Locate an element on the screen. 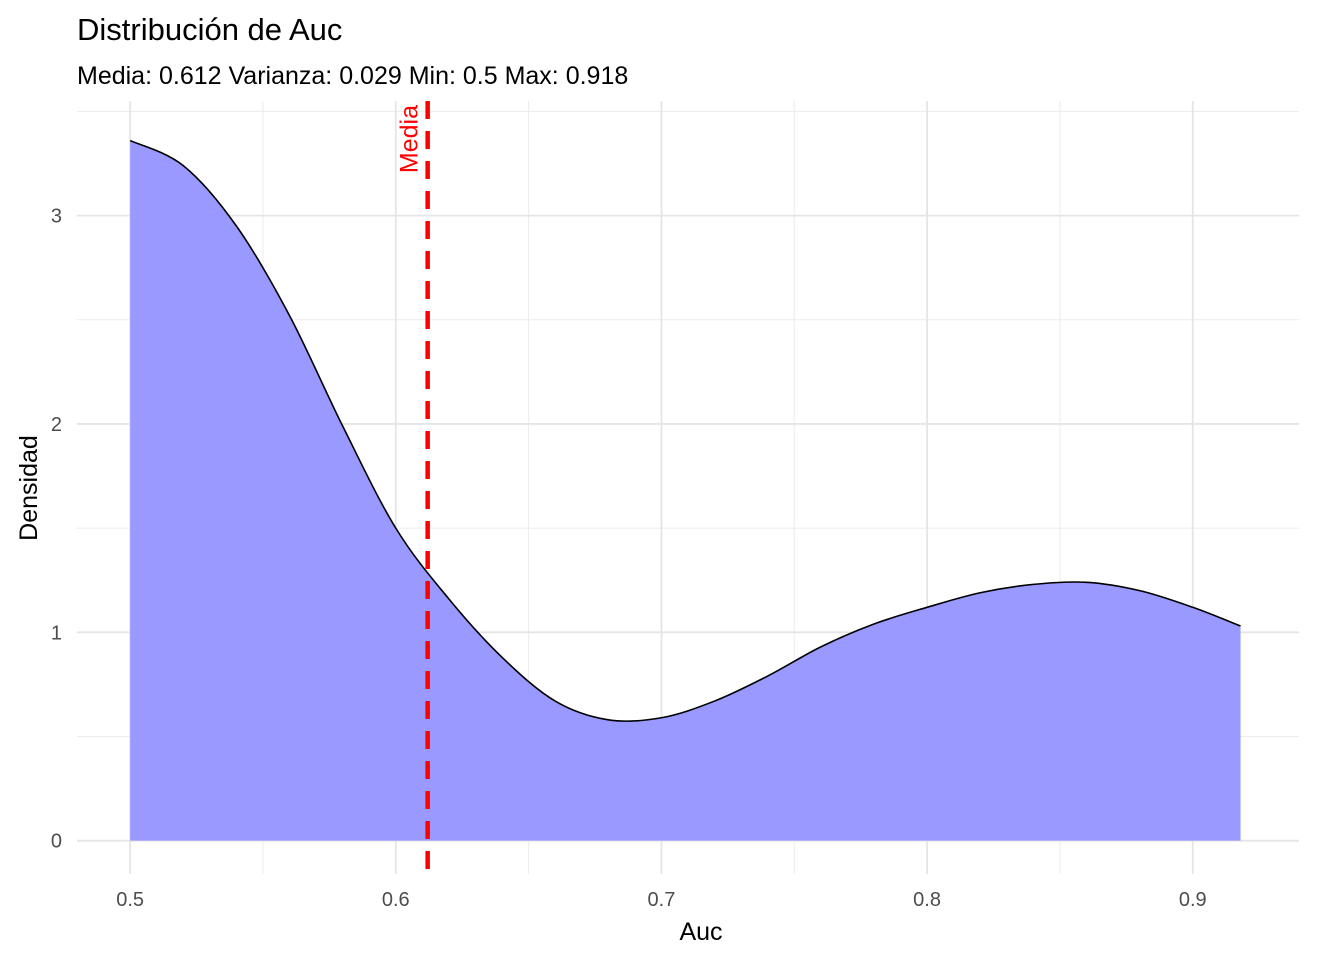 Image resolution: width=1344 pixels, height=960 pixels. chart-title: Distribución de Auc is located at coordinates (209, 29).